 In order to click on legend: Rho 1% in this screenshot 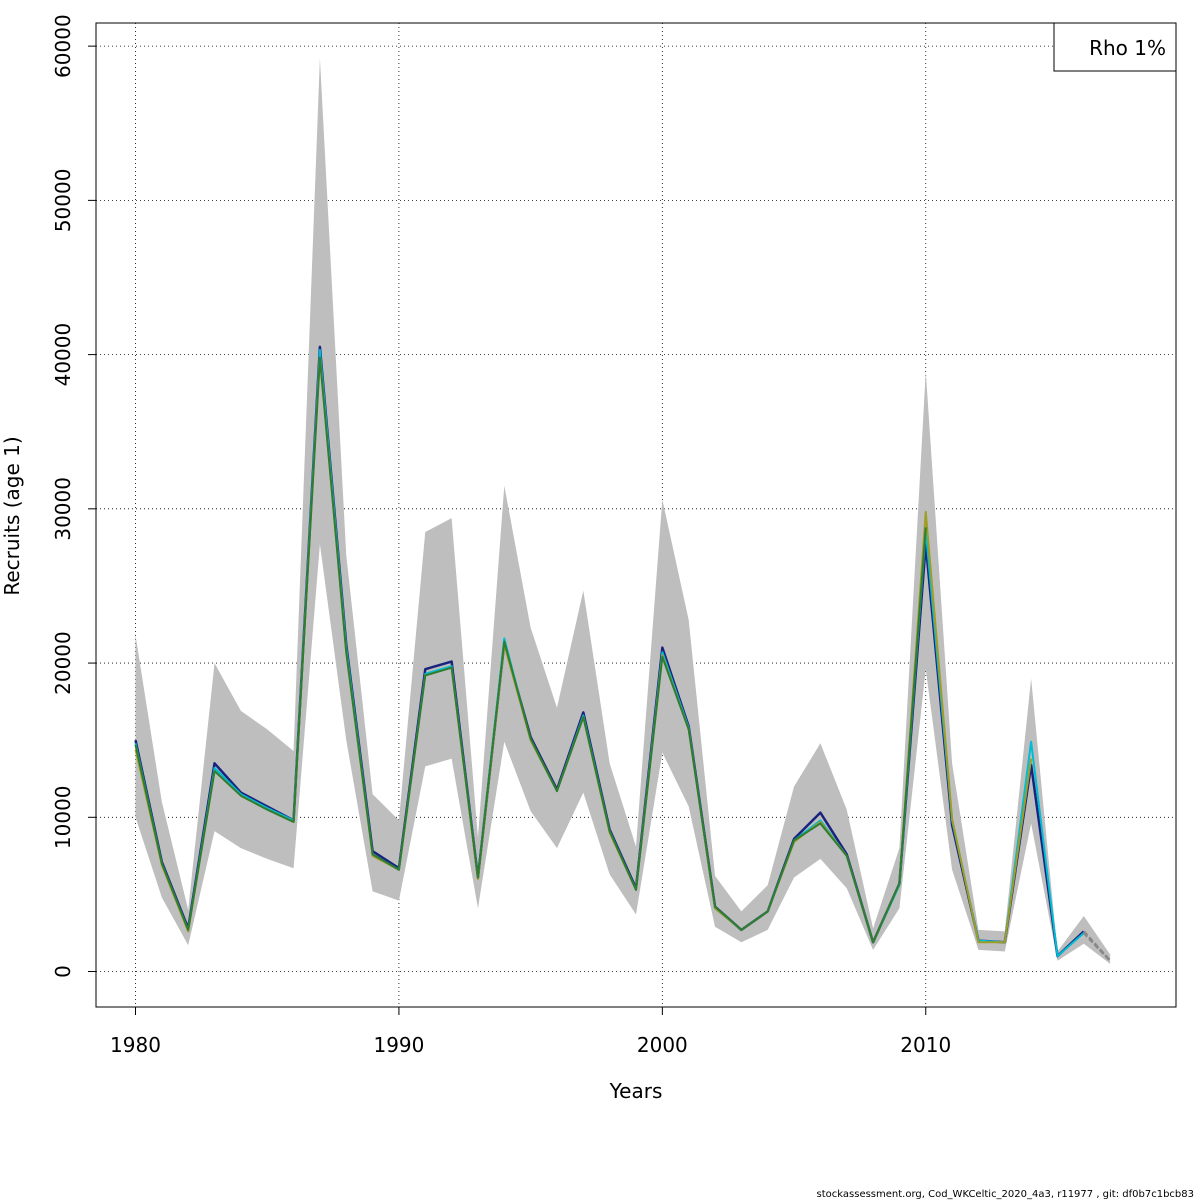, I will do `click(1115, 47)`.